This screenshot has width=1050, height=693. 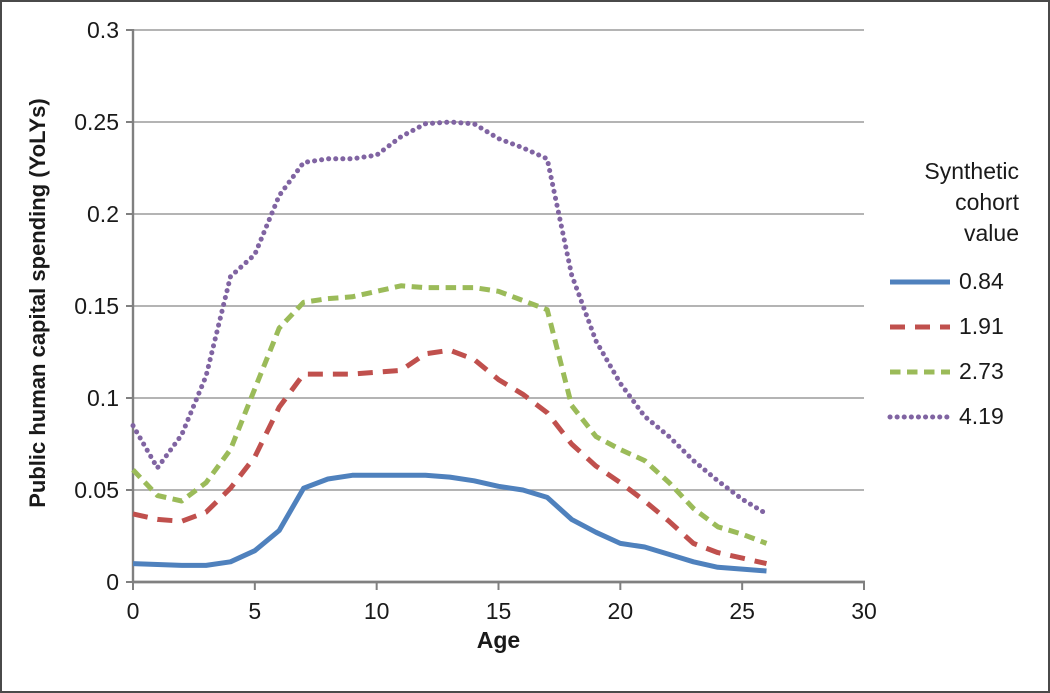 I want to click on legend-items: 0.84 1.91 2.73 4.19, so click(x=954, y=349).